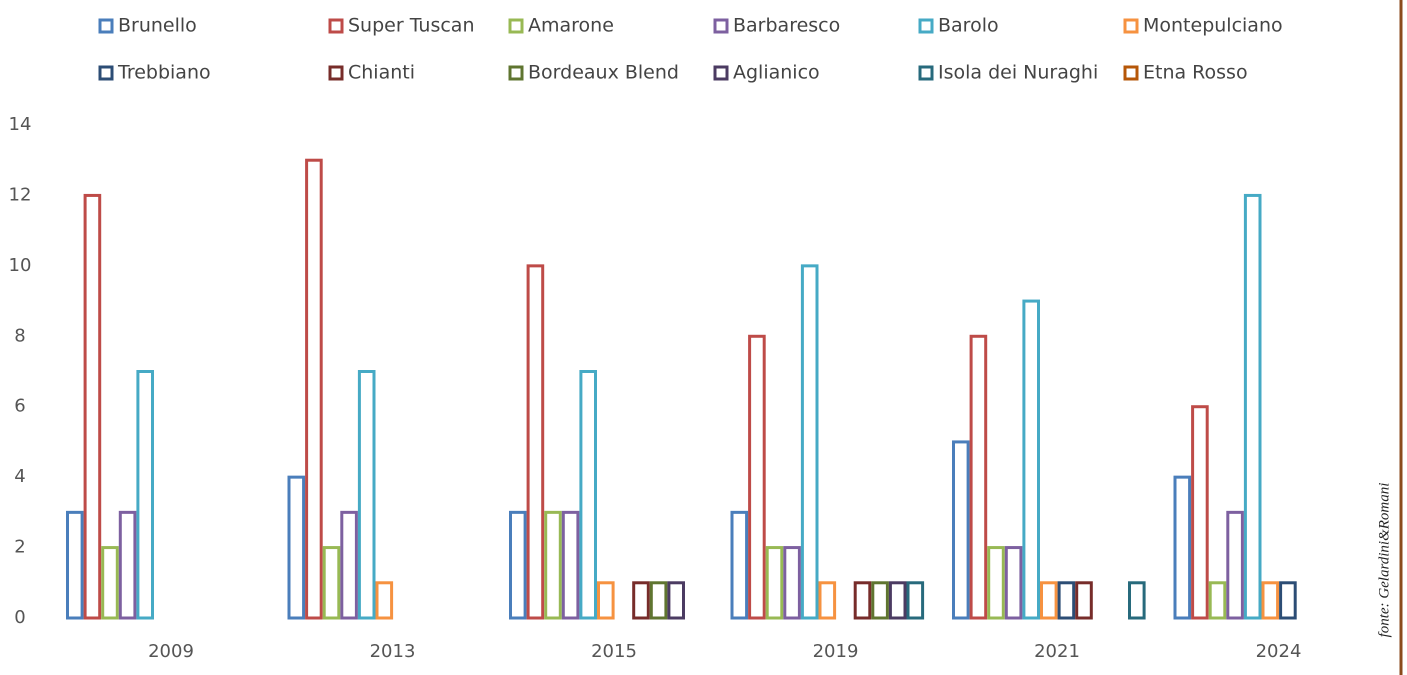 The width and height of the screenshot is (1407, 675). Describe the element at coordinates (786, 26) in the screenshot. I see `legend-text: Barbaresco` at that location.